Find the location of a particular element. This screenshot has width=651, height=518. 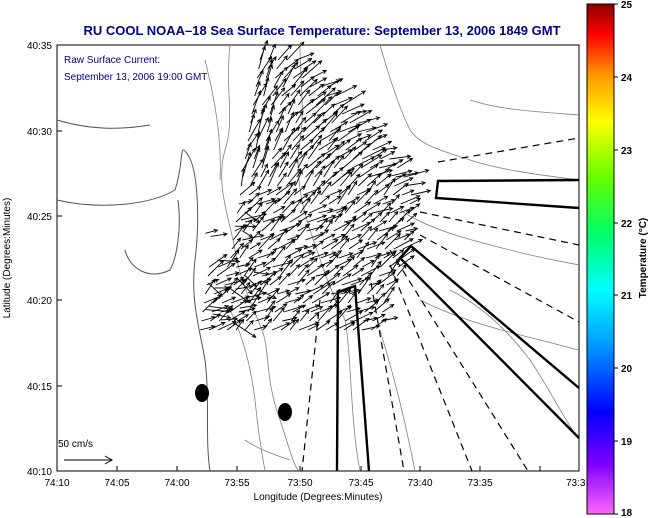

x-tick-label: 74:05 is located at coordinates (116, 483).